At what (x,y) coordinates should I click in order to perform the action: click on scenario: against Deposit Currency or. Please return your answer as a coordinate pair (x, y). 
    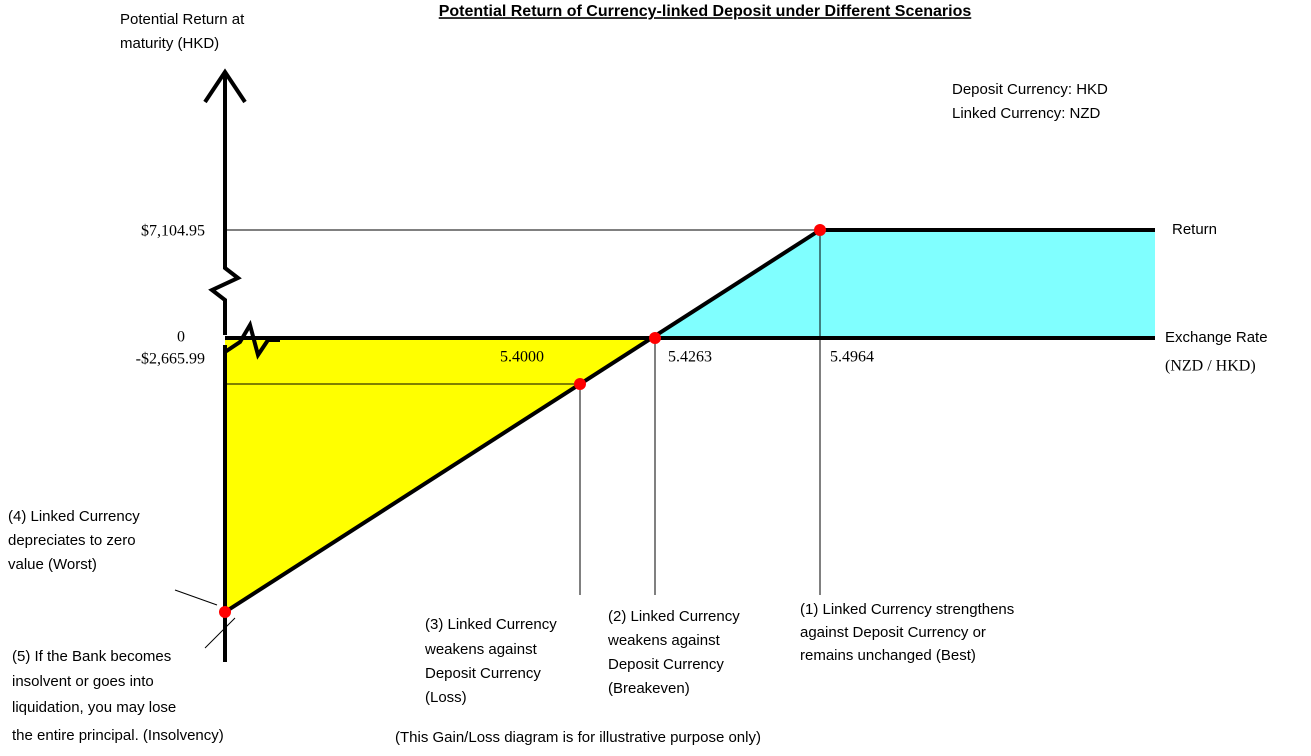
    Looking at the image, I should click on (893, 632).